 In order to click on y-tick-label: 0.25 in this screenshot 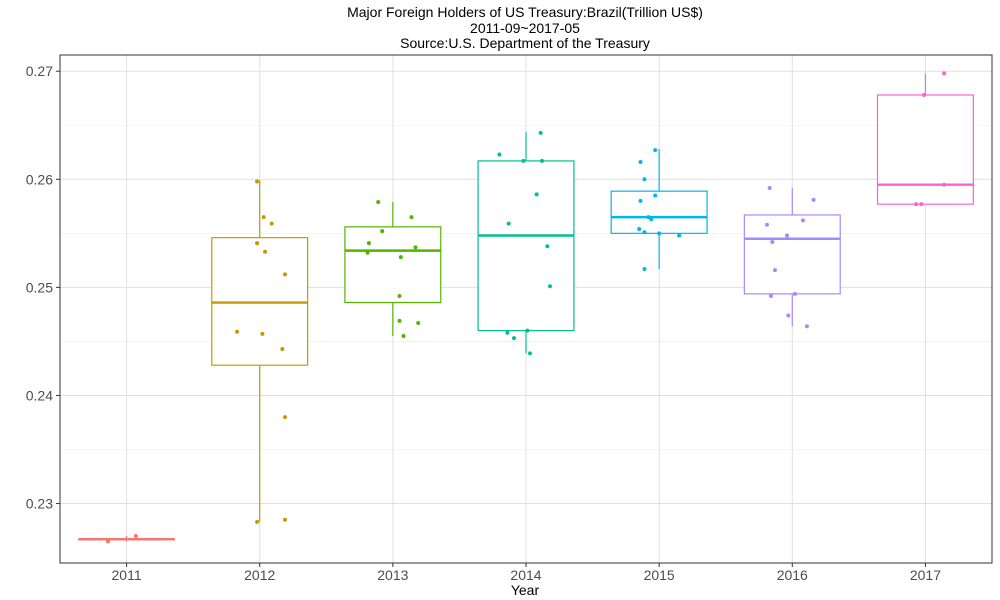, I will do `click(39, 287)`.